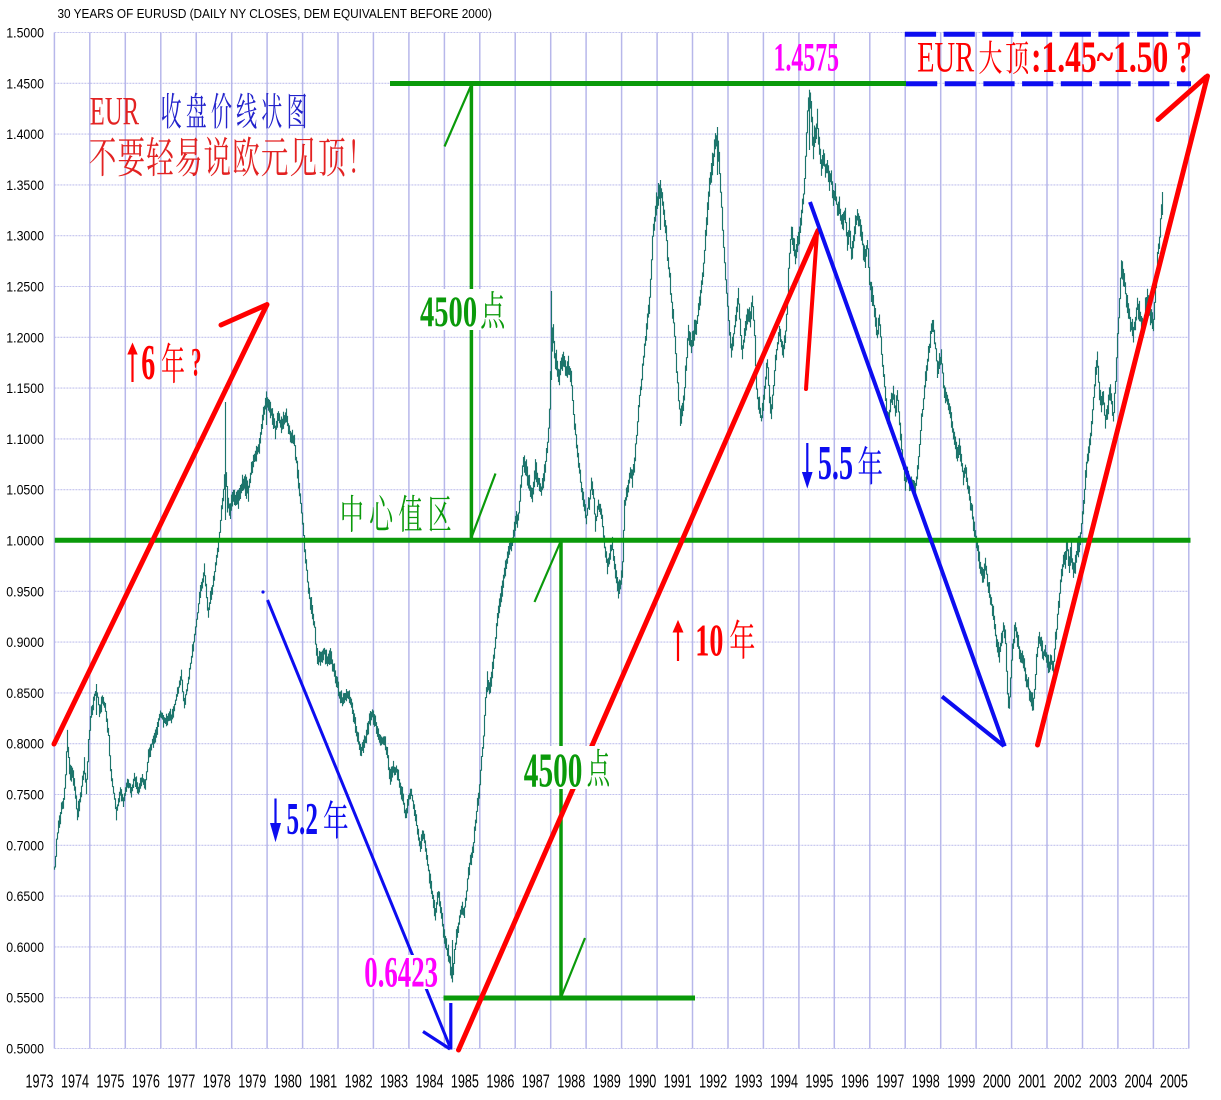 This screenshot has height=1100, width=1221. What do you see at coordinates (25, 134) in the screenshot?
I see `svg-text: 1.4000` at bounding box center [25, 134].